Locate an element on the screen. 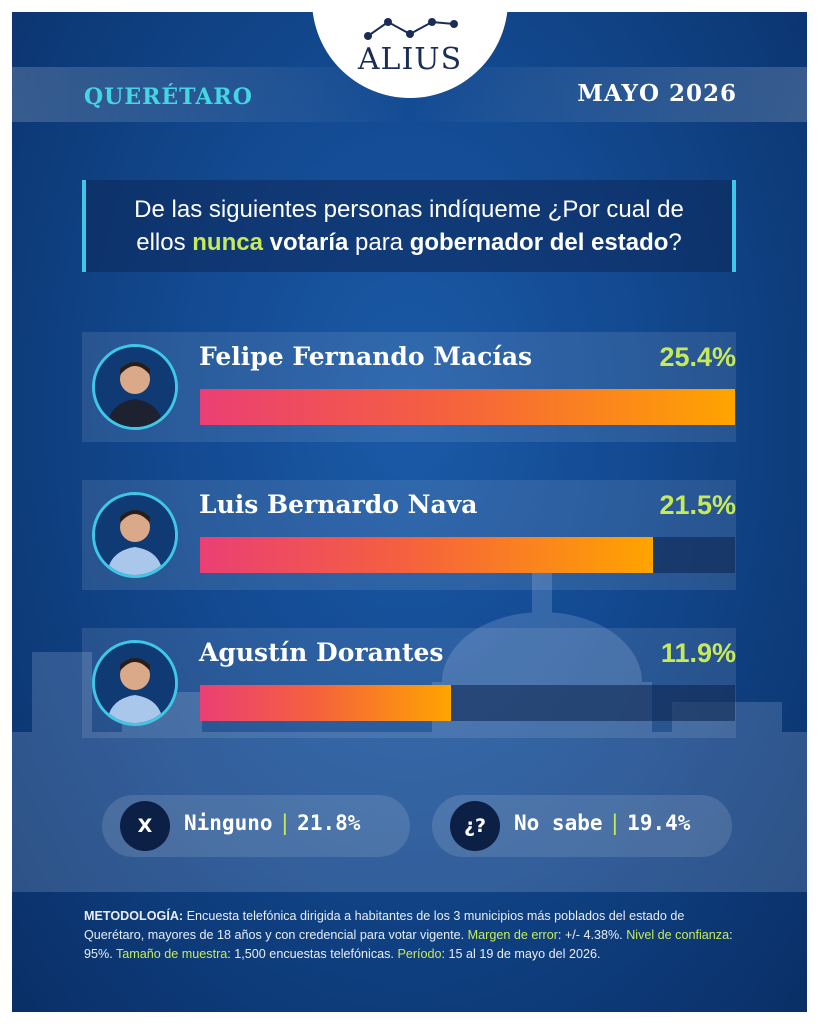  method-key-2: Margen de error is located at coordinates (512, 935).